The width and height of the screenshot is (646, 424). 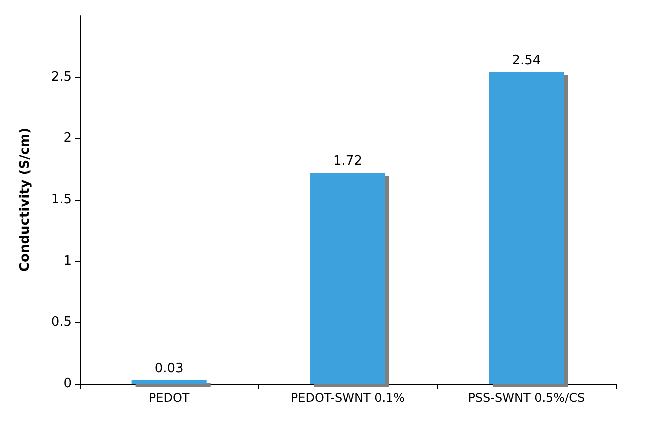 What do you see at coordinates (25, 200) in the screenshot?
I see `y-axis-title: Conductivity (S/cm)` at bounding box center [25, 200].